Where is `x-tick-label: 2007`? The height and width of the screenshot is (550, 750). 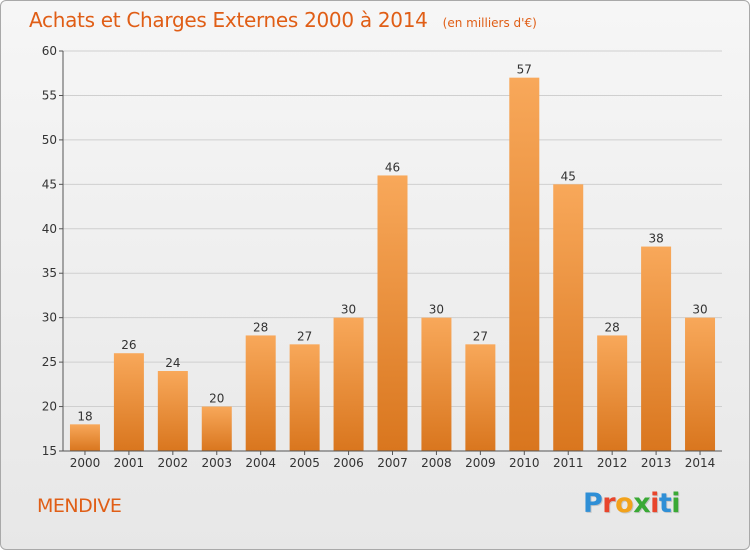
x-tick-label: 2007 is located at coordinates (392, 463).